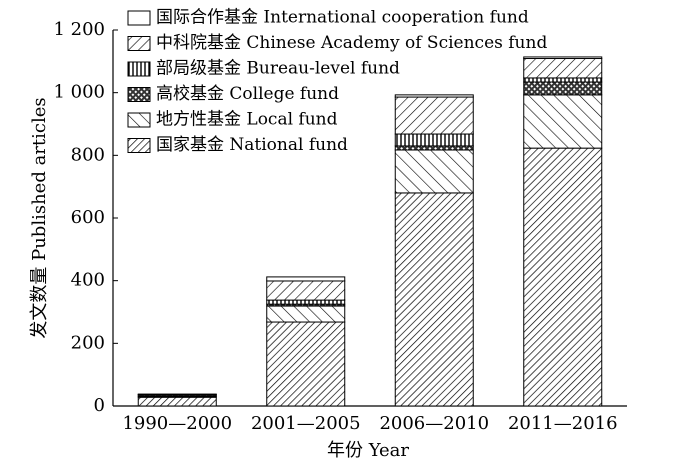 The width and height of the screenshot is (700, 465). I want to click on legend-label: 高校基金 College fund, so click(247, 94).